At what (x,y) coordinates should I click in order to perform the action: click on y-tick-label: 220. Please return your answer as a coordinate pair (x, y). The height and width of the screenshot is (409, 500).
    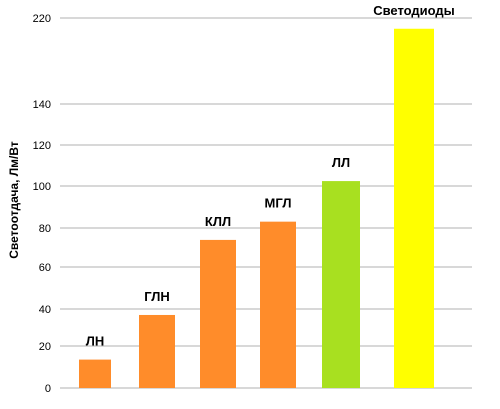
    Looking at the image, I should click on (42, 19).